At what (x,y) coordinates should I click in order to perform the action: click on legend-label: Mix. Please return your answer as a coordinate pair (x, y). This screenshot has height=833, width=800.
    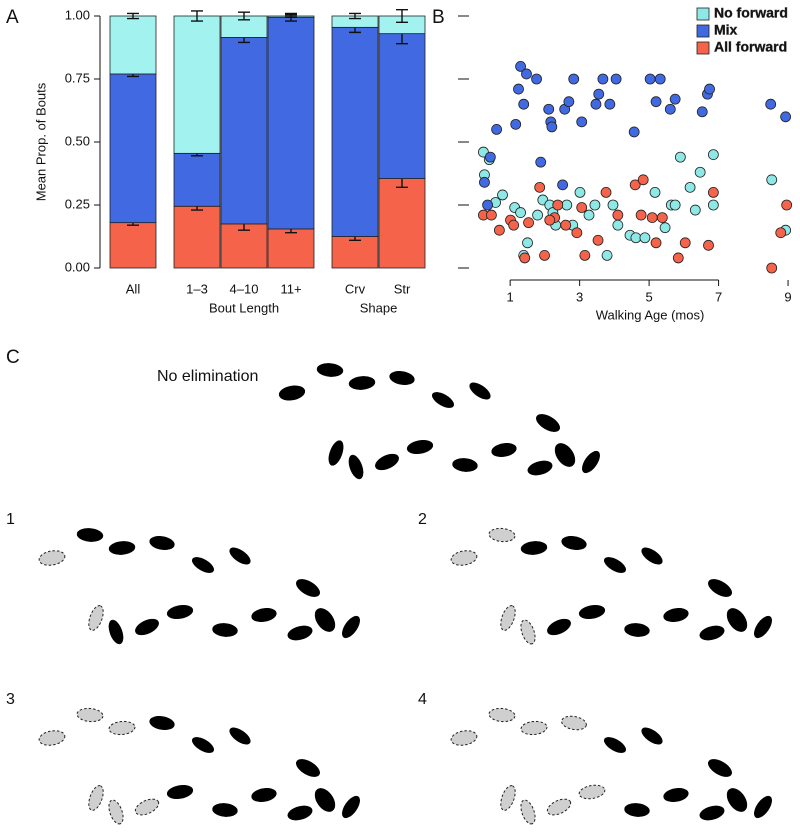
    Looking at the image, I should click on (726, 30).